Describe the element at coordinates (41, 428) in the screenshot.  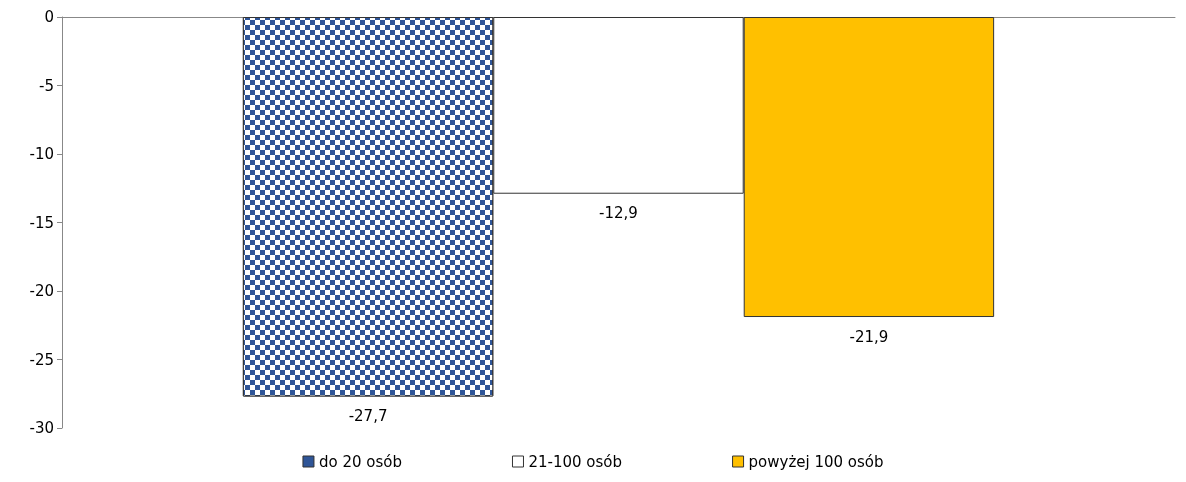
I see `y-tick-label: -30` at that location.